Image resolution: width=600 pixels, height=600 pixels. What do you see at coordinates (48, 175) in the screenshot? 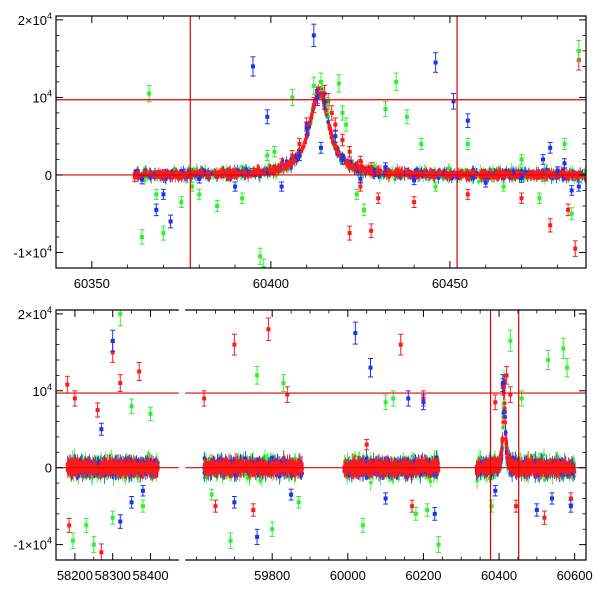
I see `y-tick-label: 0` at bounding box center [48, 175].